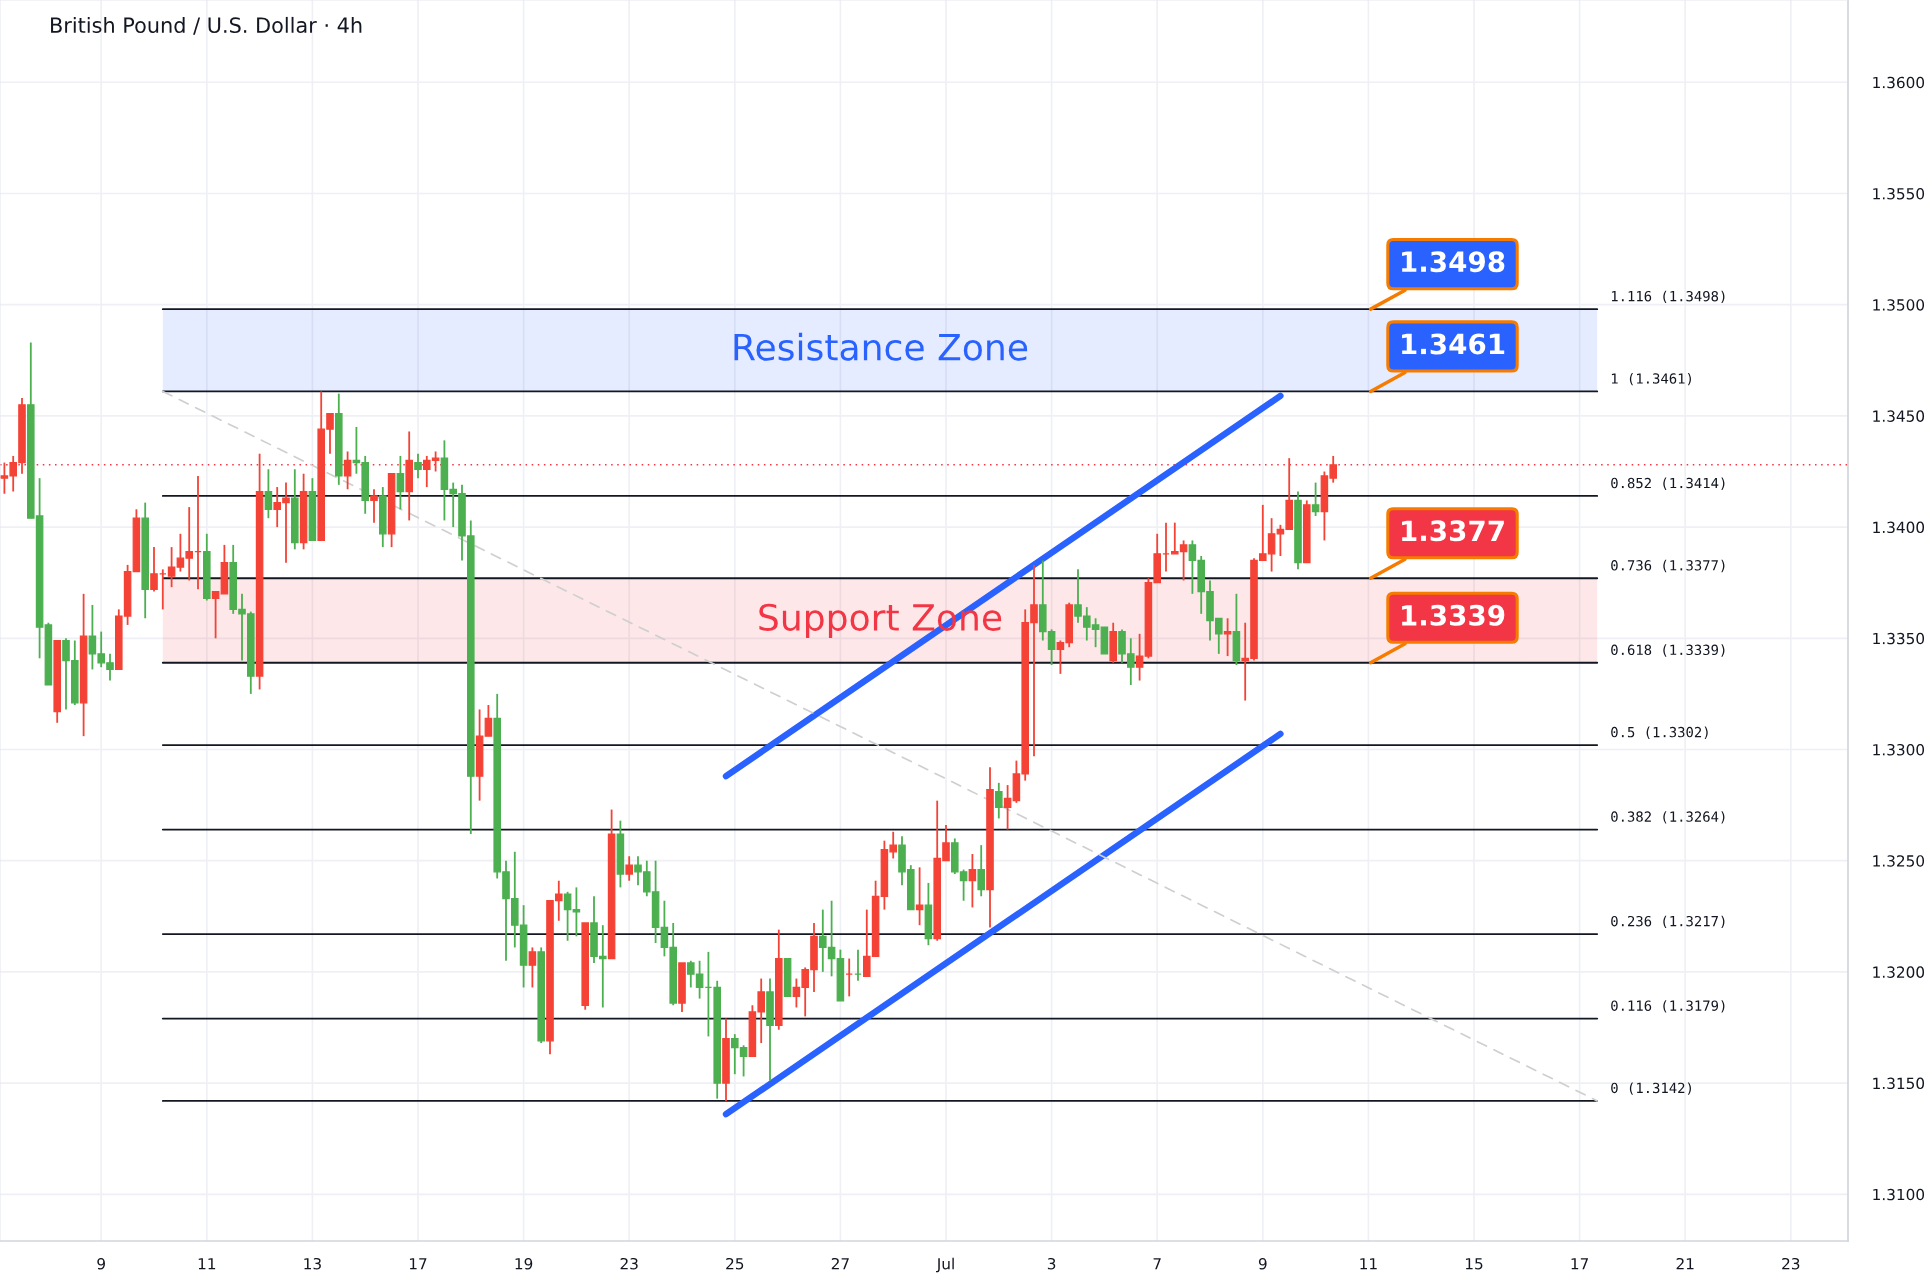  What do you see at coordinates (1453, 531) in the screenshot?
I see `annotation: 1.3377` at bounding box center [1453, 531].